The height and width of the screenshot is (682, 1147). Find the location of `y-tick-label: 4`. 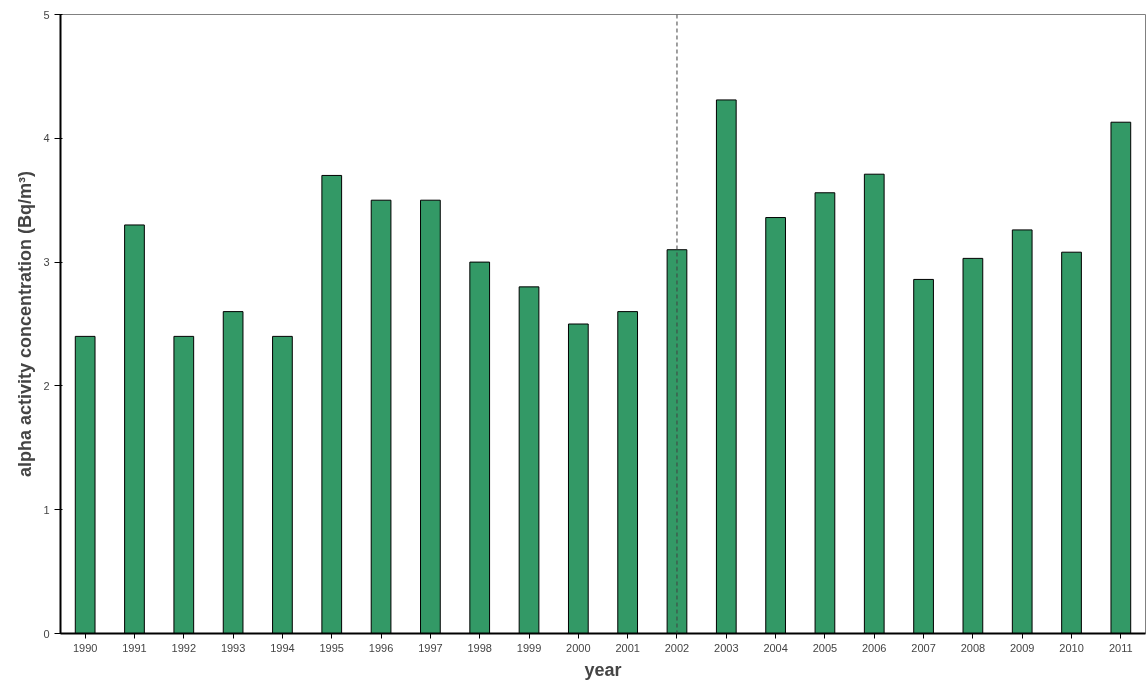

y-tick-label: 4 is located at coordinates (46, 138).